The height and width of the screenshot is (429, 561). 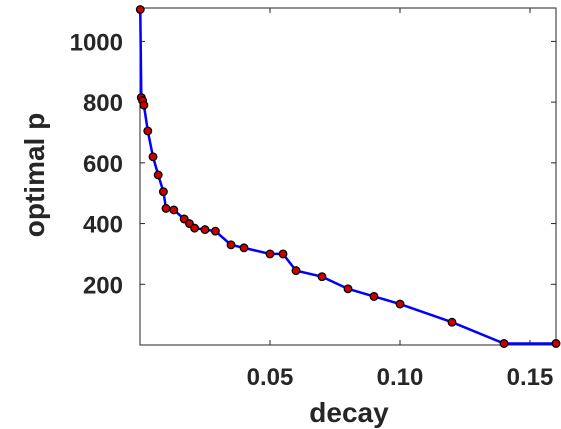 I want to click on x-tick-label: 0.15, so click(x=530, y=377).